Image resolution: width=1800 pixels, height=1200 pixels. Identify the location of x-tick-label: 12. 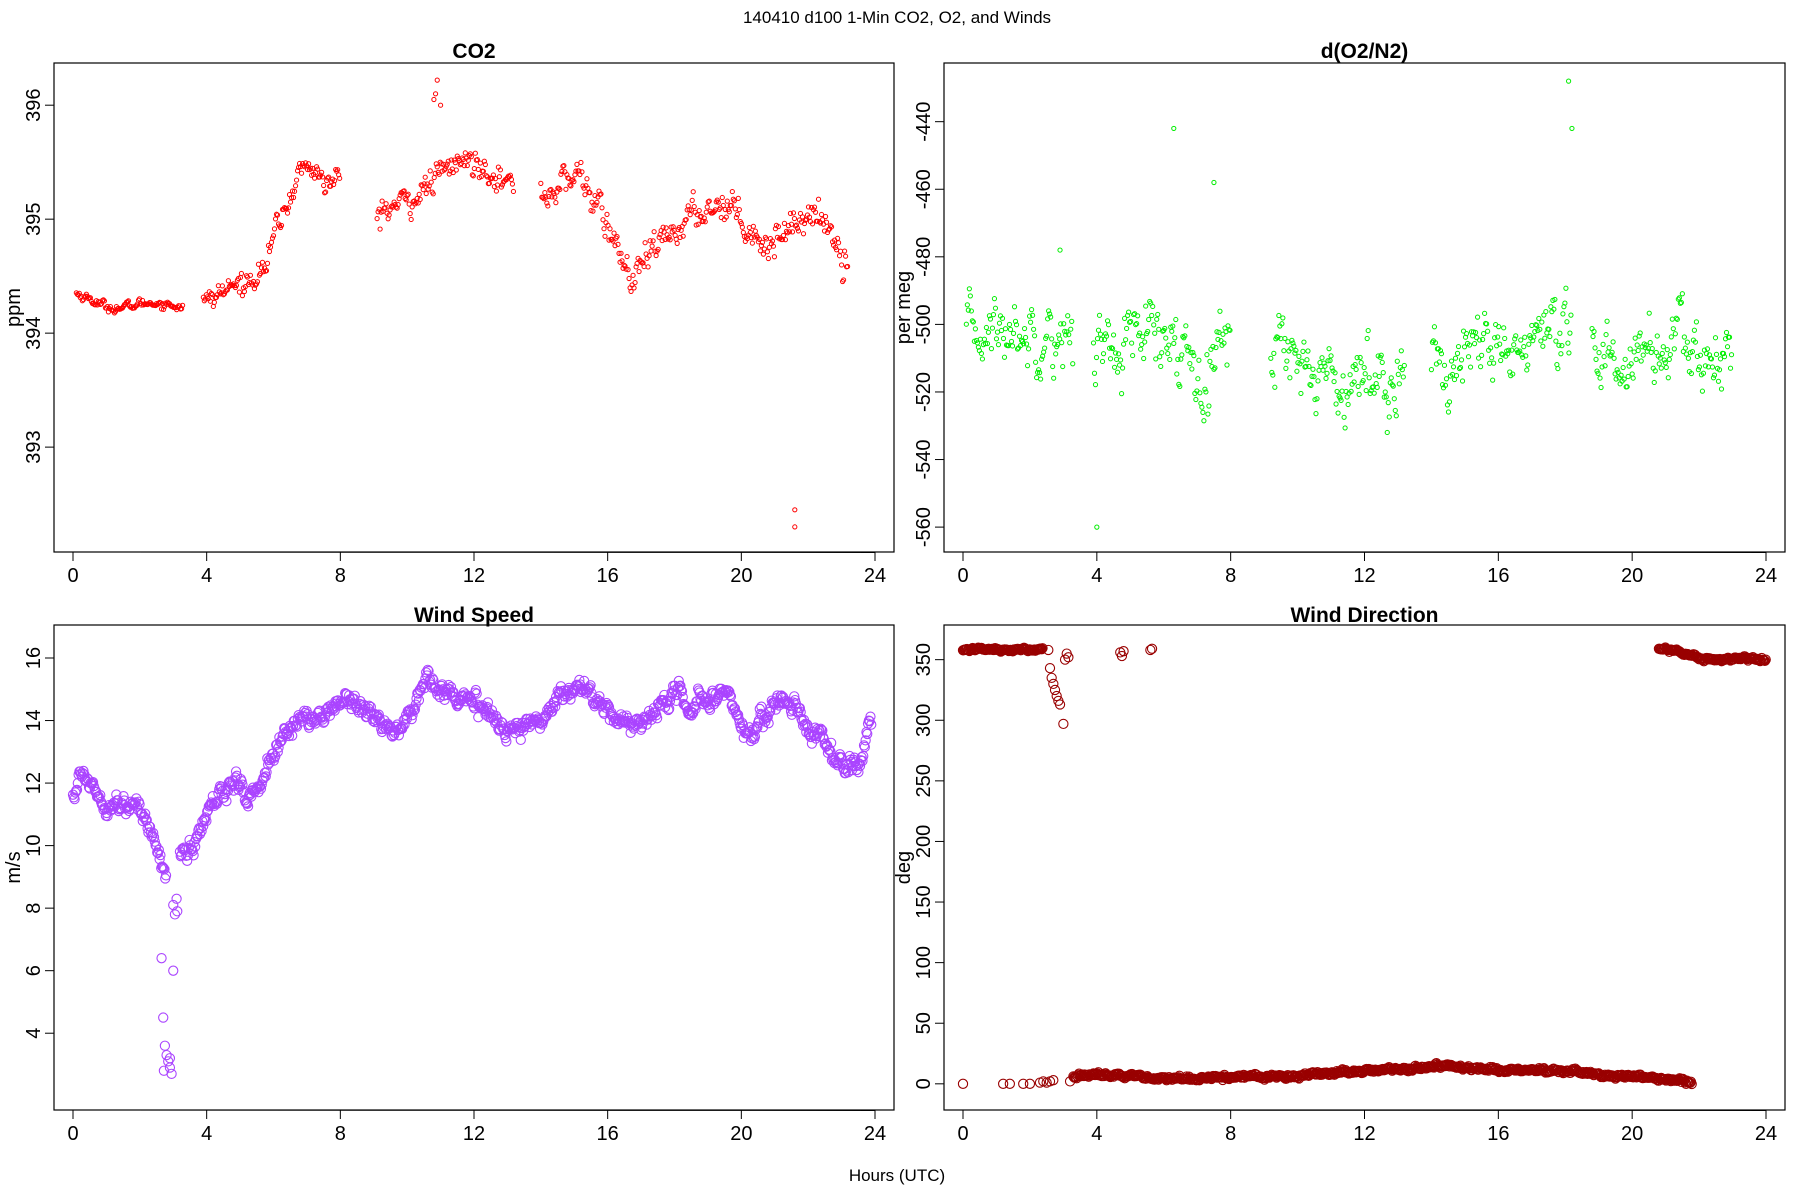
(1364, 576).